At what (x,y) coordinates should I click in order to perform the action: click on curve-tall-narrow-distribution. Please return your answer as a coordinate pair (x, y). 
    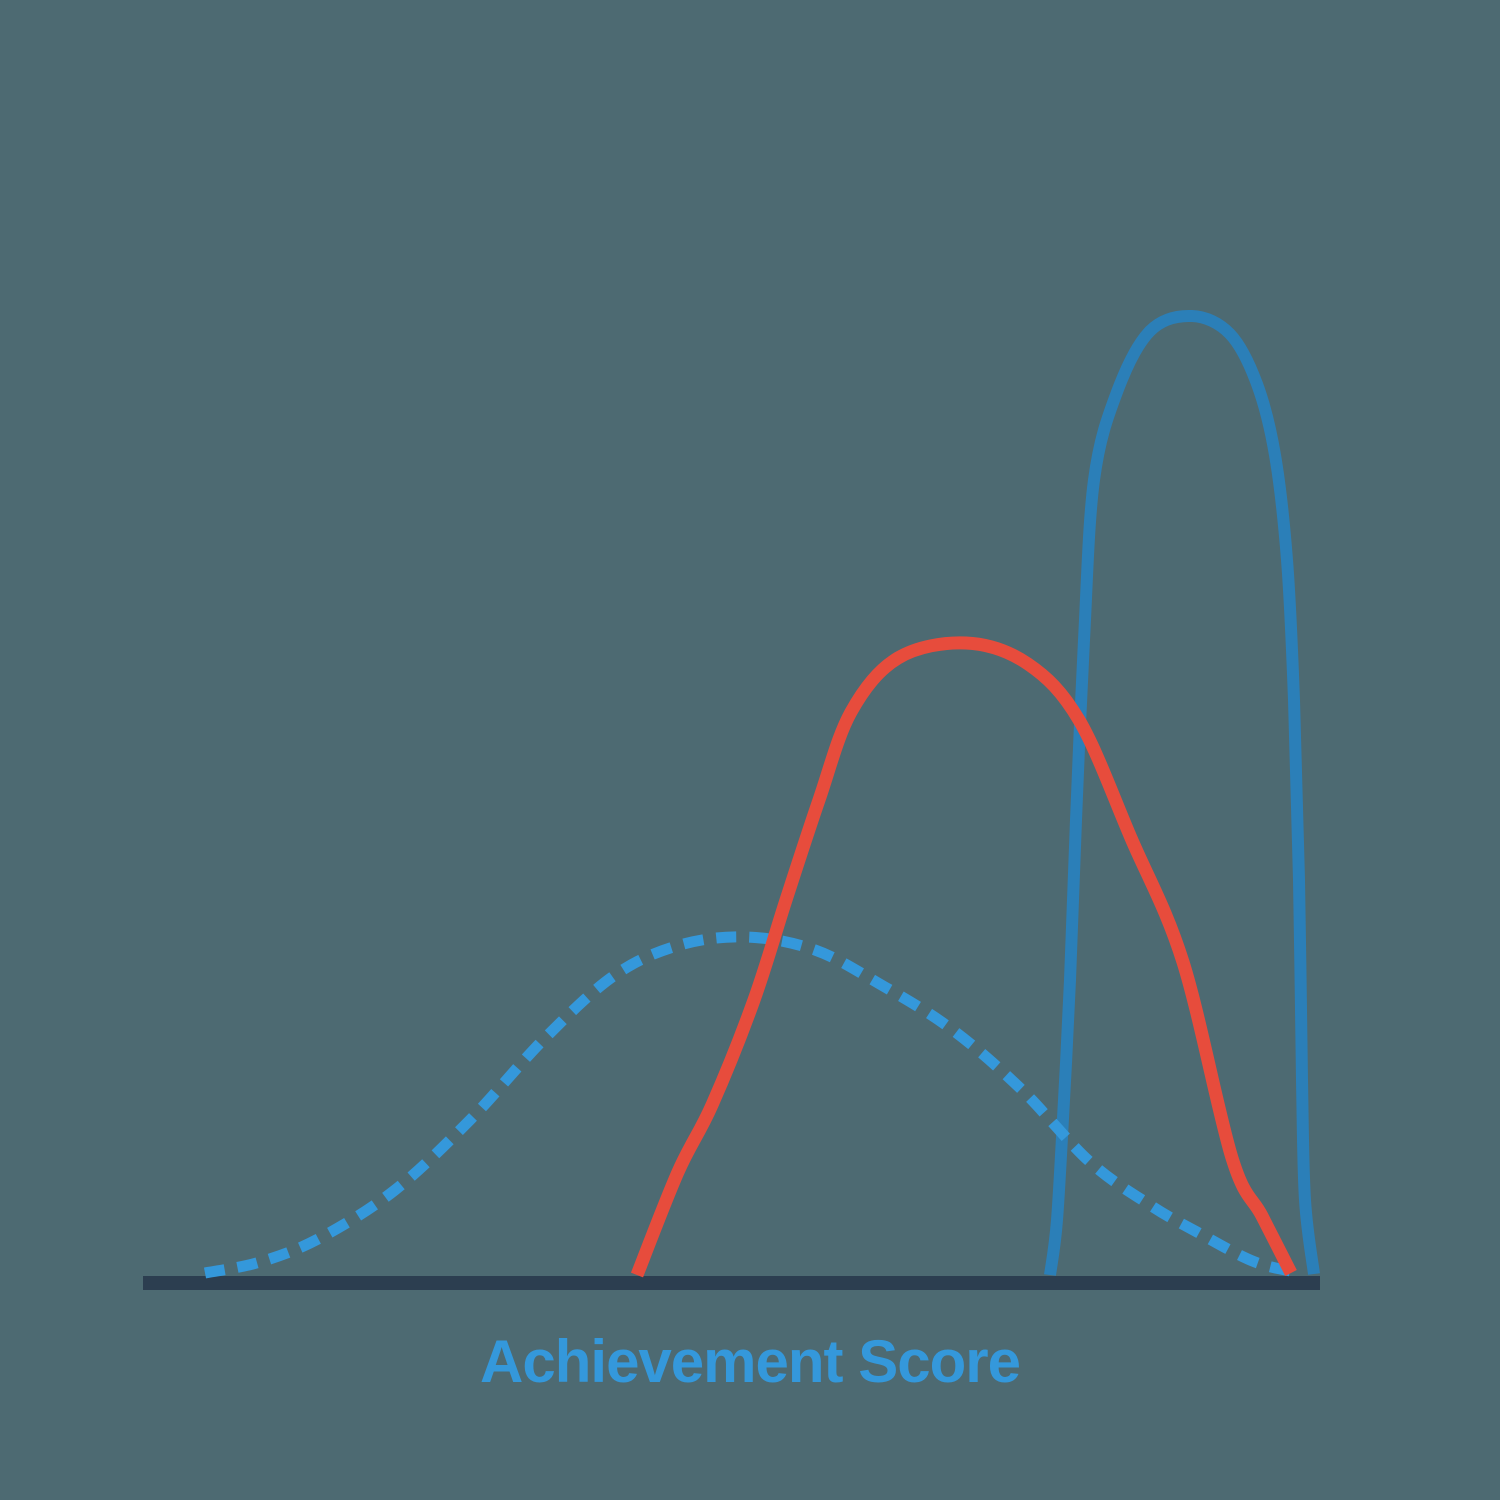
    Looking at the image, I should click on (1182, 792).